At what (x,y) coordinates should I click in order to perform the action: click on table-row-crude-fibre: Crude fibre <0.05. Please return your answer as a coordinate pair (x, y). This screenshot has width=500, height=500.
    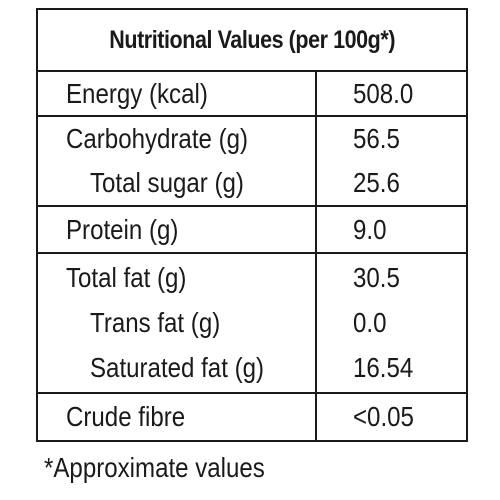
    Looking at the image, I should click on (252, 417).